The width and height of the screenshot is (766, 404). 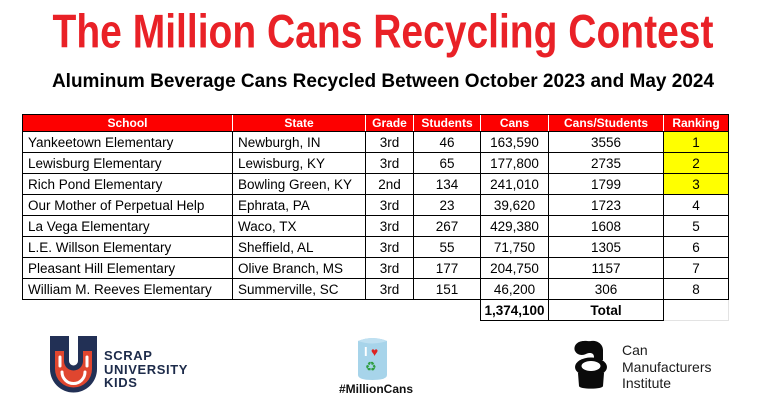 What do you see at coordinates (299, 184) in the screenshot?
I see `state-cell: Bowling Green, KY` at bounding box center [299, 184].